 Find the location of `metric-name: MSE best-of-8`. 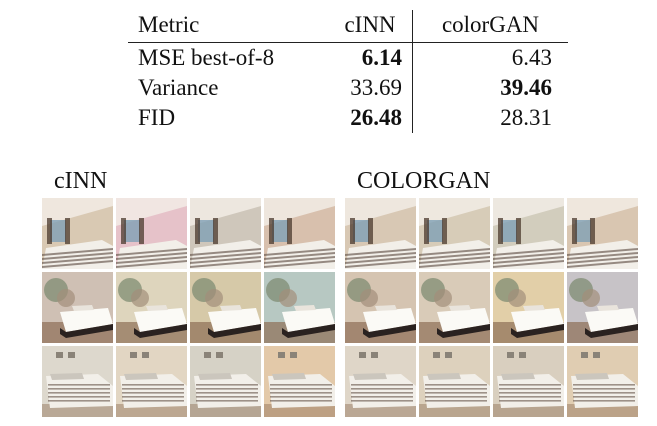

metric-name: MSE best-of-8 is located at coordinates (206, 57).